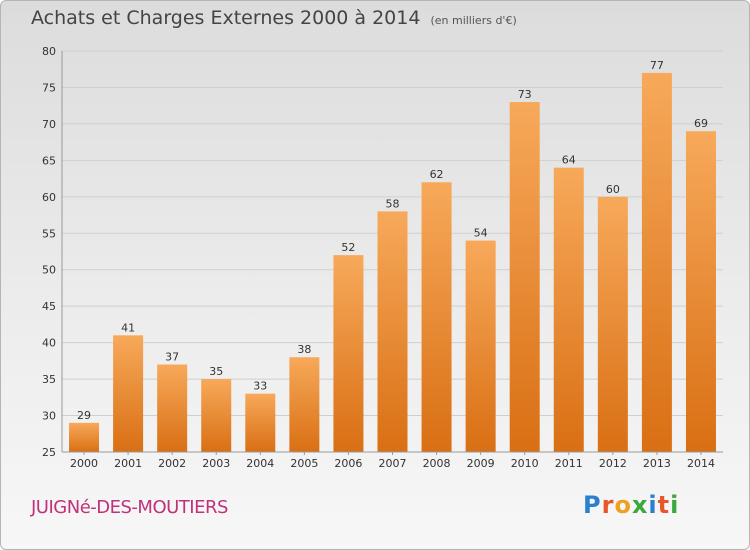 This screenshot has width=750, height=550. I want to click on x-tick-label: 2005, so click(304, 463).